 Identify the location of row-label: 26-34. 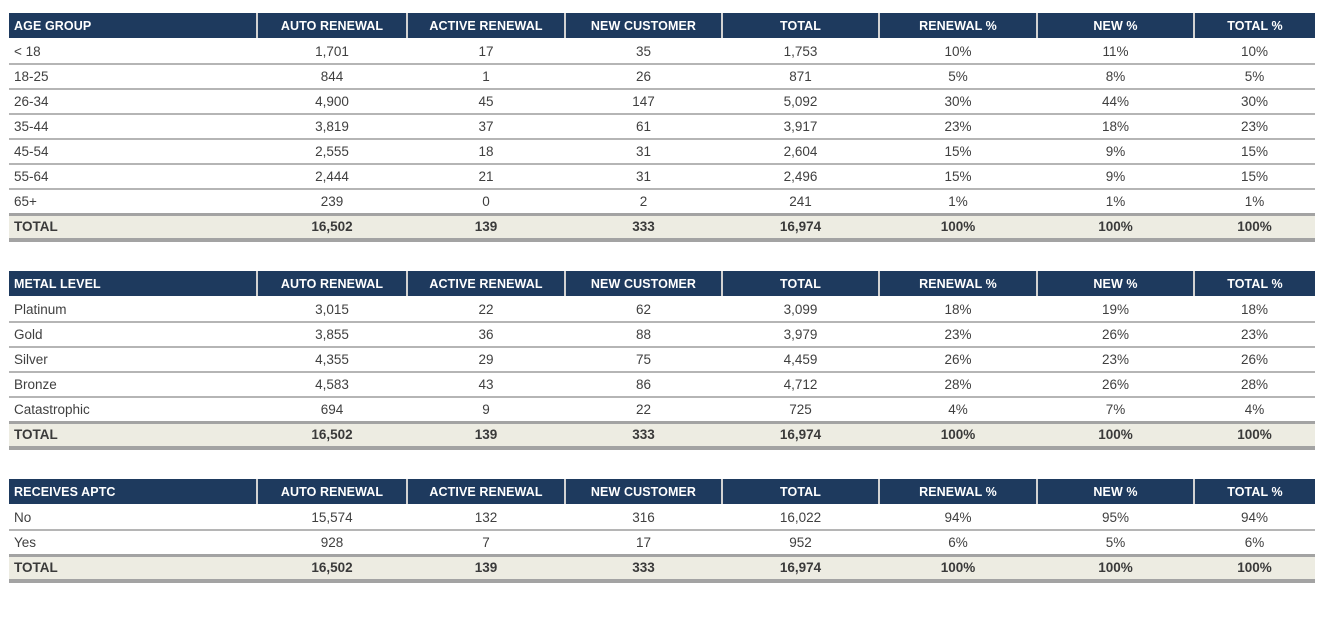
(133, 102).